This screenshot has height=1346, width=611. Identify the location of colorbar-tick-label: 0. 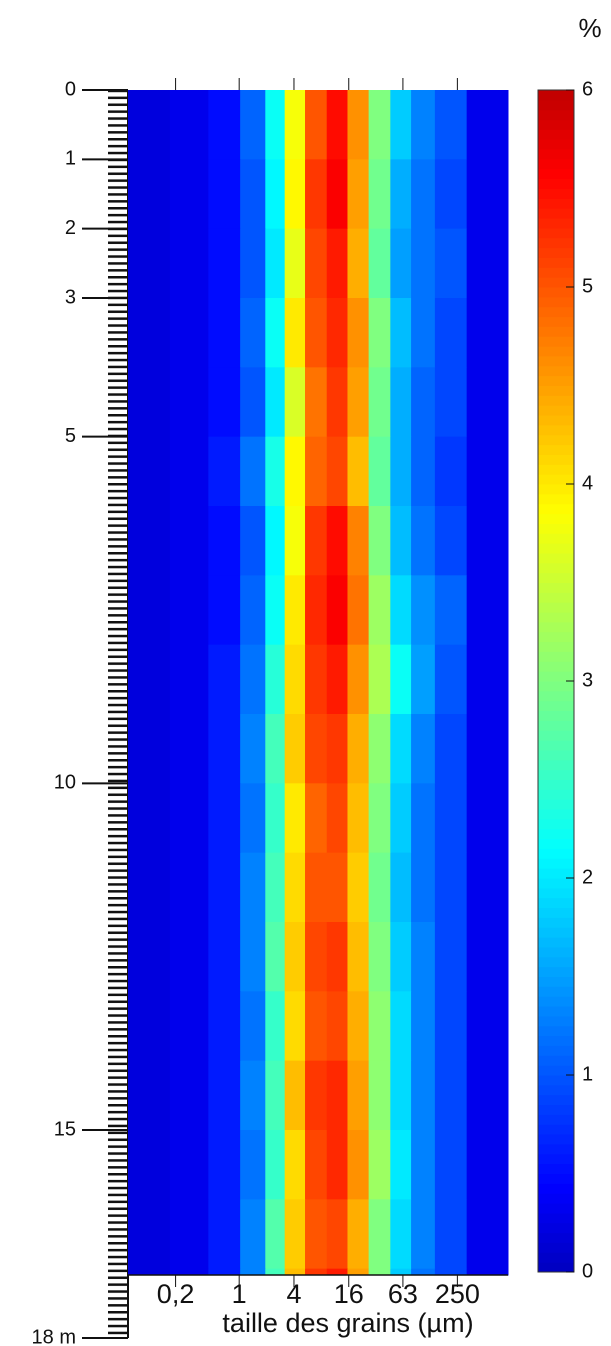
(587, 1271).